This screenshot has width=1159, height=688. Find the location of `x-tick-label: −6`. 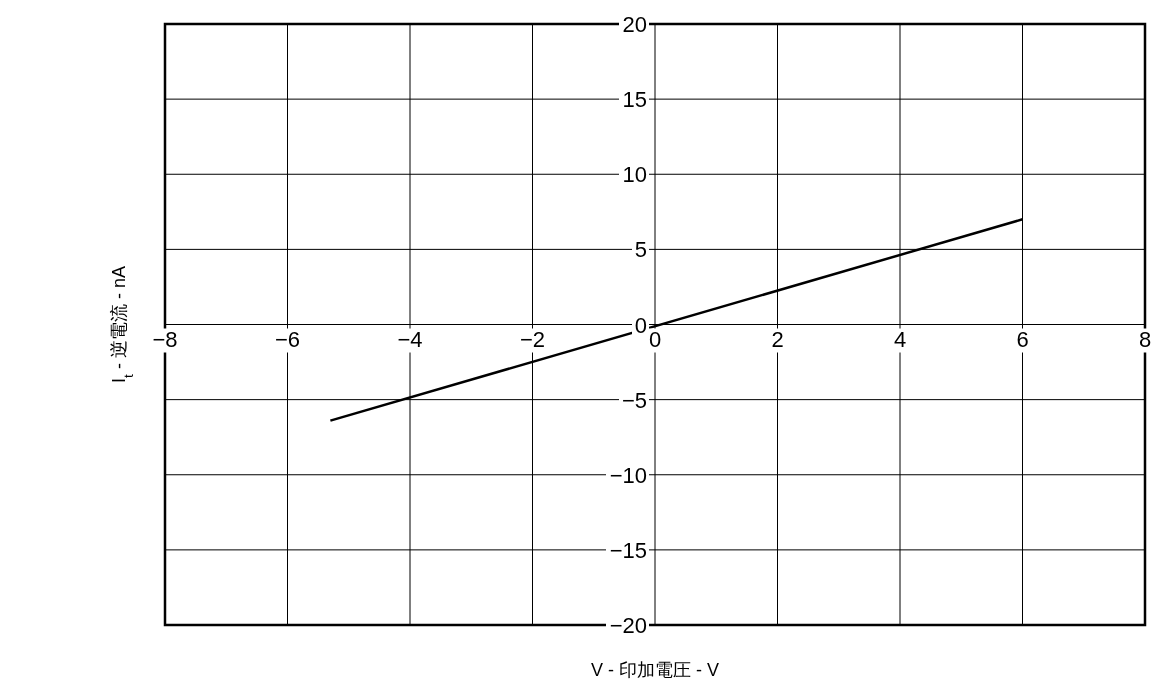

x-tick-label: −6 is located at coordinates (287, 339).